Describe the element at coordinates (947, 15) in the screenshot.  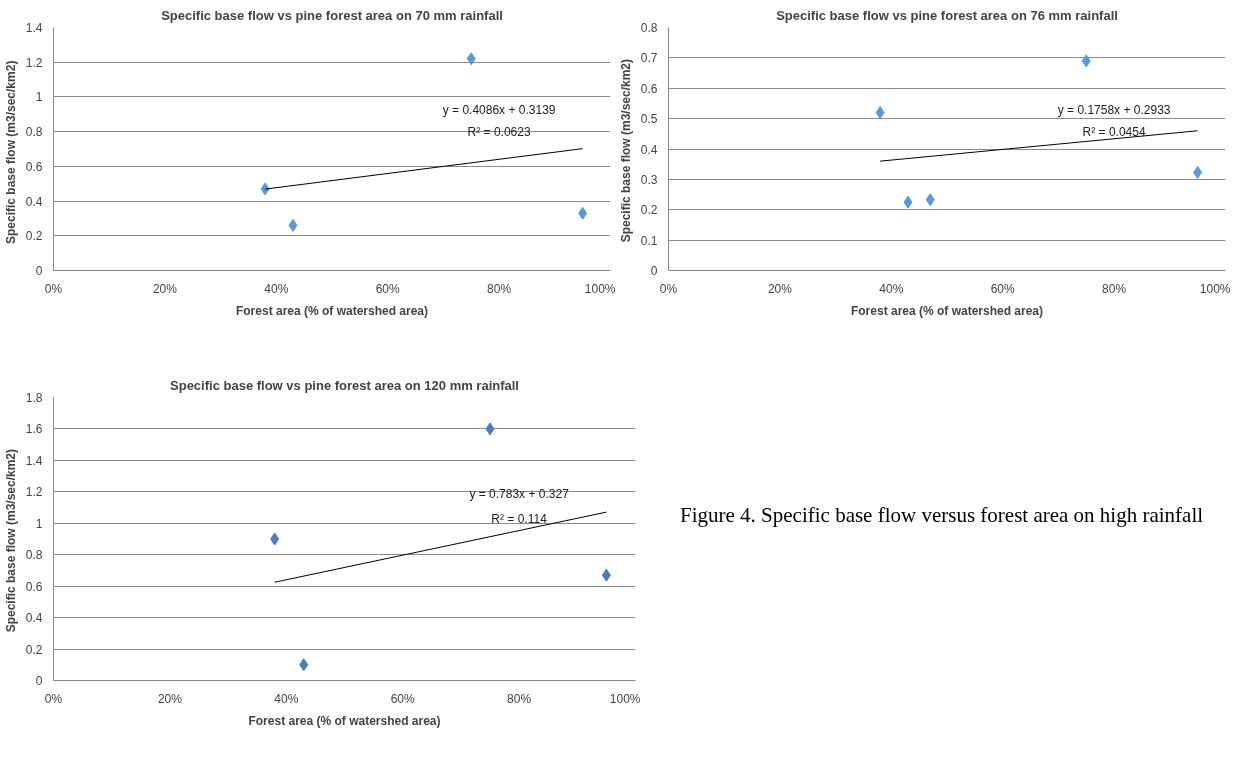
I see `chart-title: Specific base flow vs pine forest area on 76 mm rainfall` at that location.